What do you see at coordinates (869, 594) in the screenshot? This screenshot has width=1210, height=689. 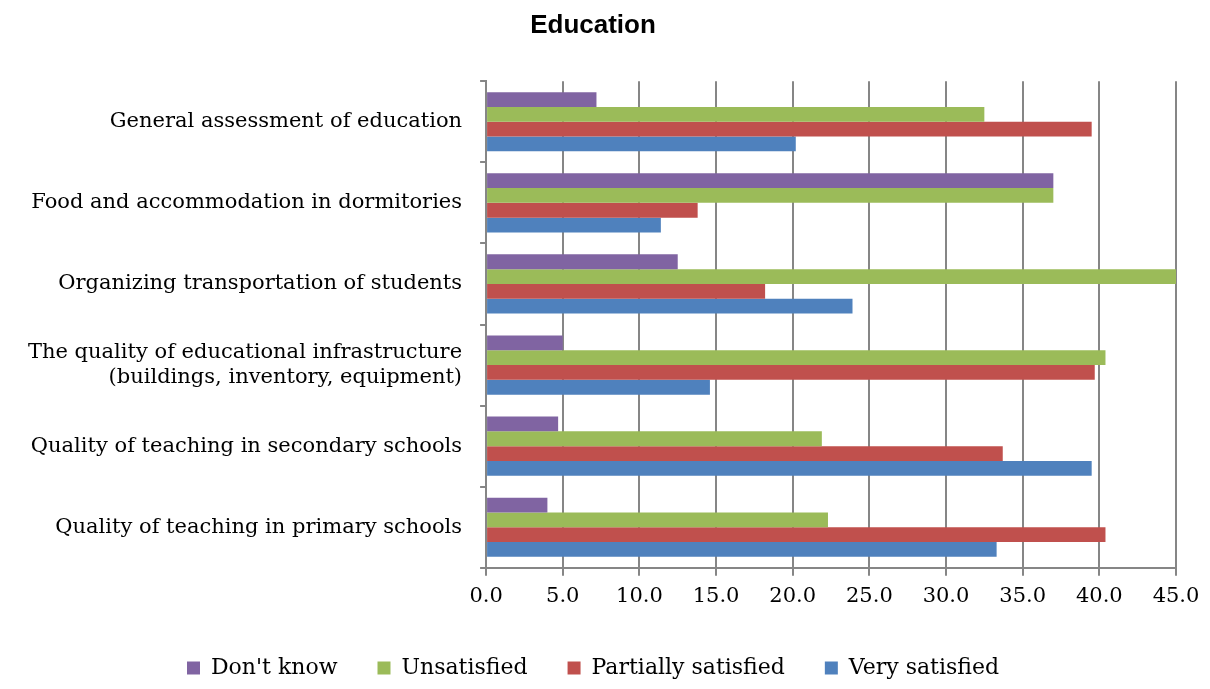 I see `x-tick-label: 25.0` at bounding box center [869, 594].